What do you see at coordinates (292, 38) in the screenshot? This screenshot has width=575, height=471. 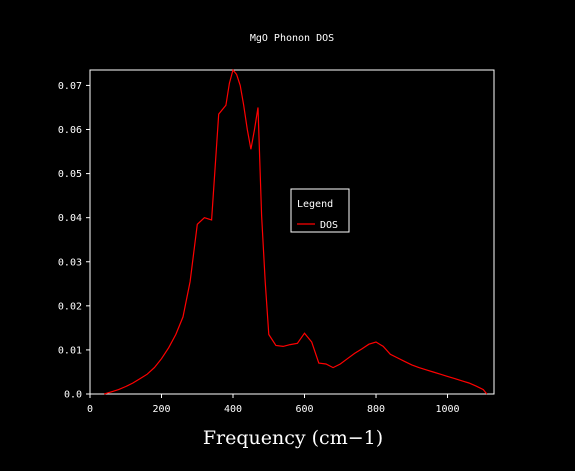 I see `chart-title: MgO Phonon DOS` at bounding box center [292, 38].